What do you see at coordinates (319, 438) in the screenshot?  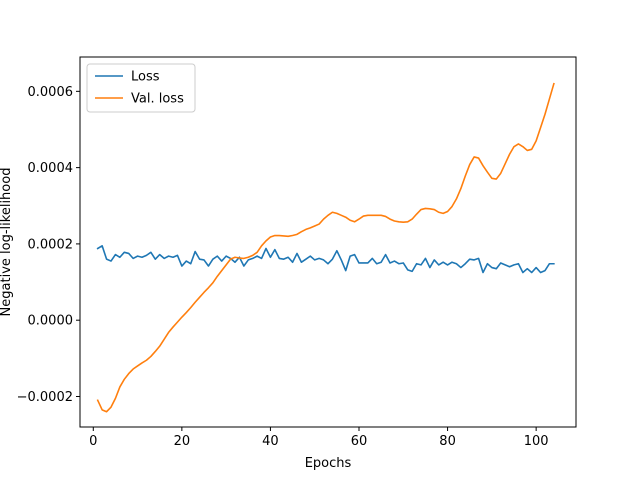 I see `x-axis: 0 20 40 60 80 100` at bounding box center [319, 438].